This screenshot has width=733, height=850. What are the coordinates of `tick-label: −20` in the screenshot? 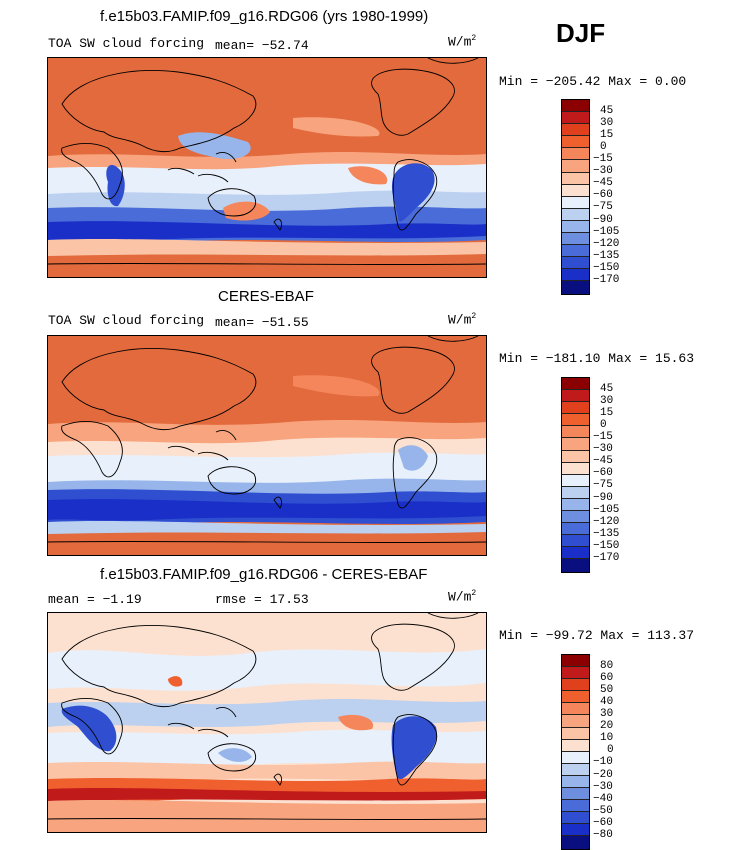 It's located at (603, 774).